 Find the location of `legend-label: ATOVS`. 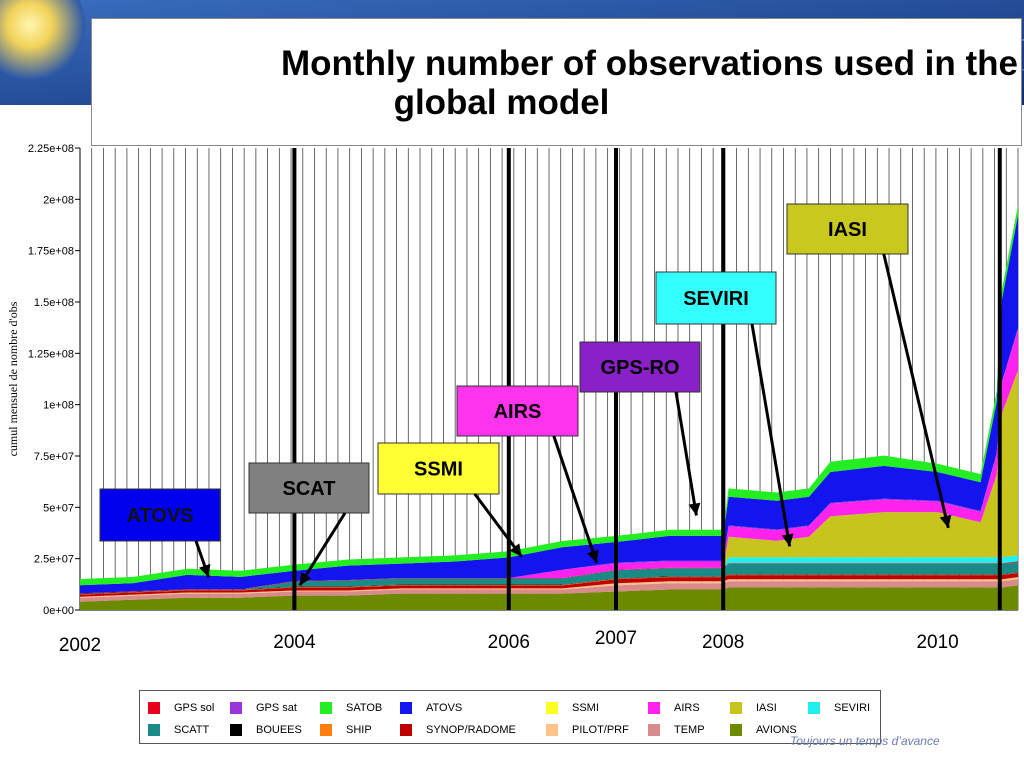

legend-label: ATOVS is located at coordinates (444, 708).